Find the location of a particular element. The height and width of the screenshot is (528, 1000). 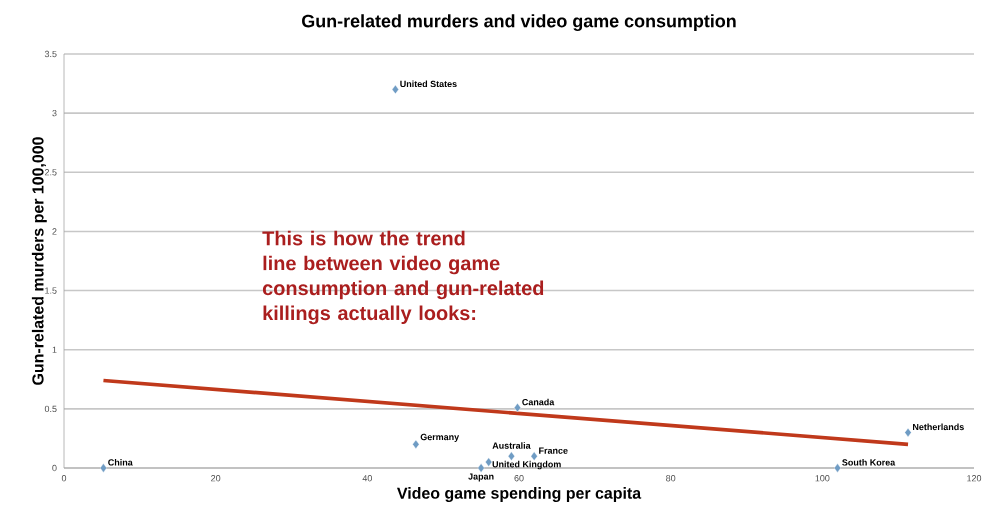

chart-title: Gun-related murders and video game consumption is located at coordinates (519, 23).